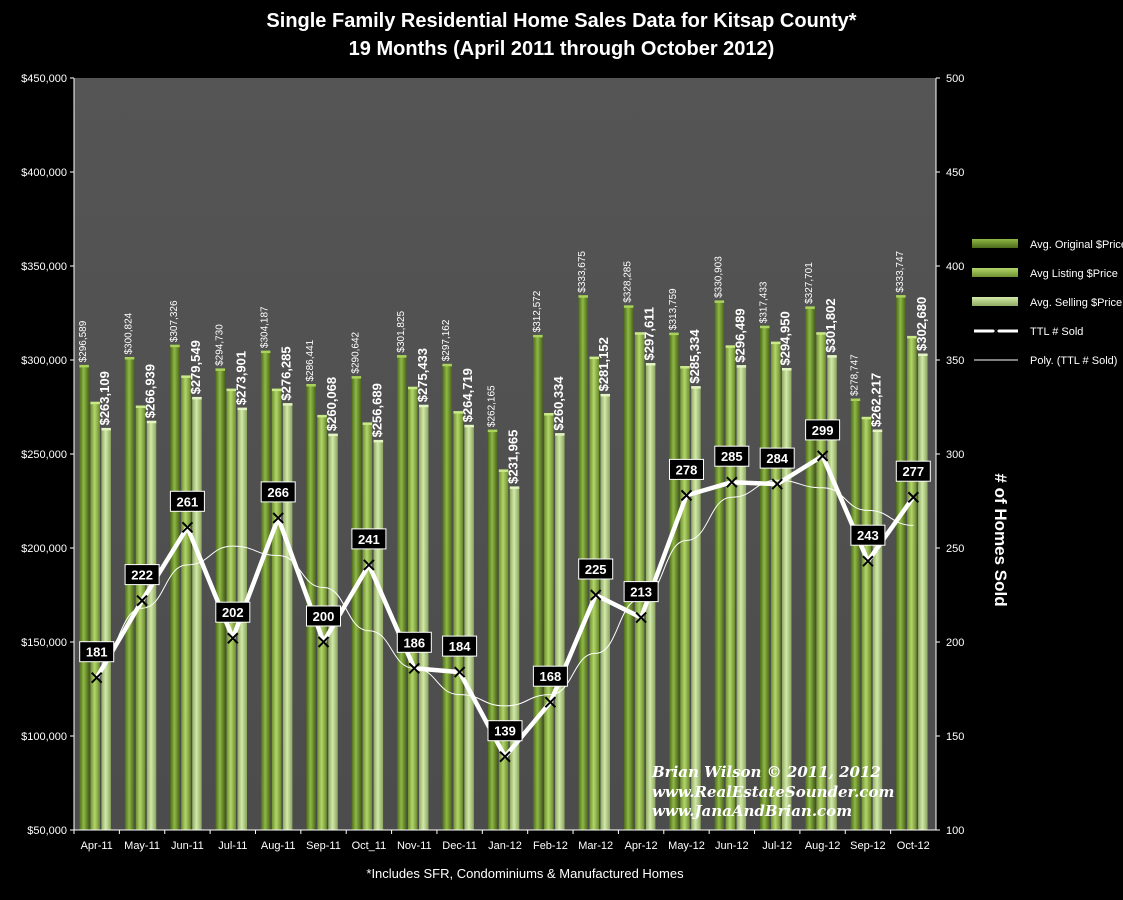 This screenshot has width=1123, height=900. What do you see at coordinates (1000, 540) in the screenshot?
I see `right-axis-title: # of Homes Sold` at bounding box center [1000, 540].